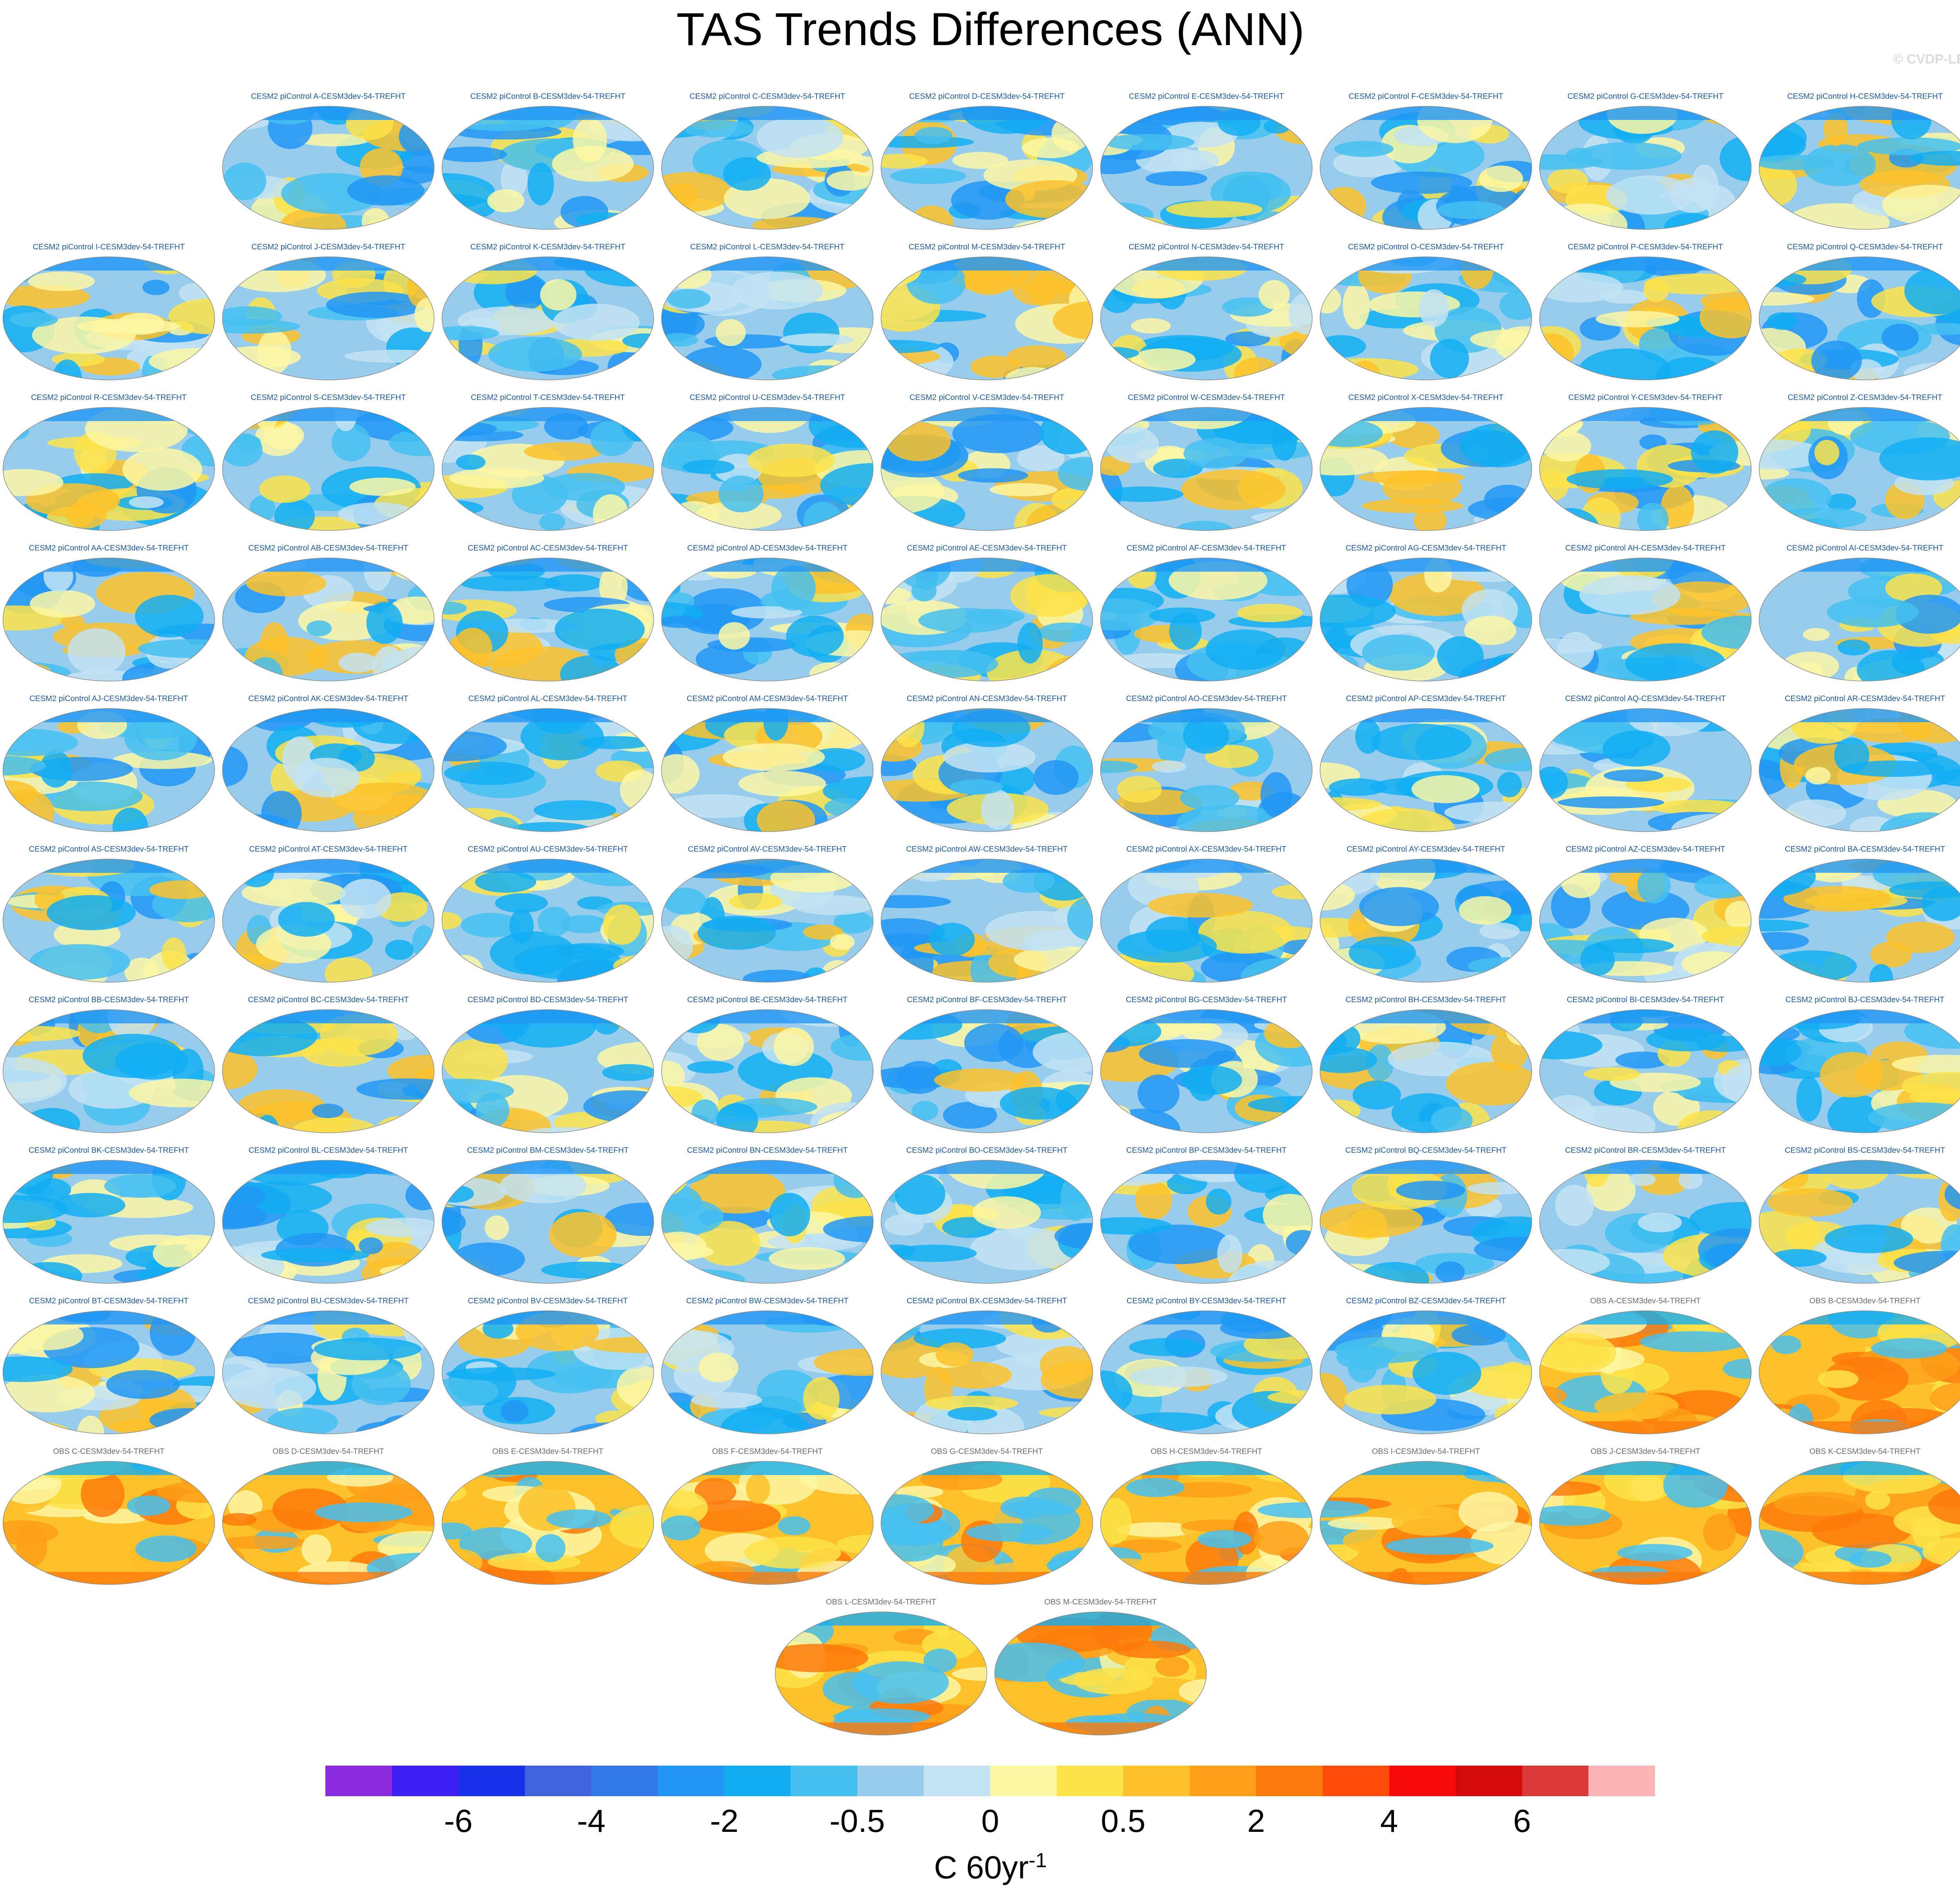 The width and height of the screenshot is (1960, 1895). I want to click on panel-title: CESM2 piControl K-CESM3dev-54-TREFHT, so click(548, 247).